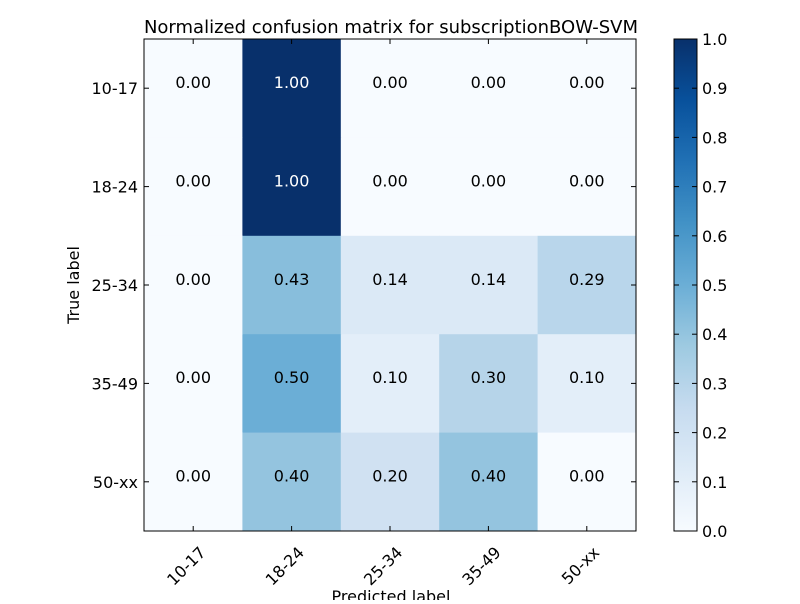  What do you see at coordinates (481, 566) in the screenshot?
I see `x-tick-label: 35-49` at bounding box center [481, 566].